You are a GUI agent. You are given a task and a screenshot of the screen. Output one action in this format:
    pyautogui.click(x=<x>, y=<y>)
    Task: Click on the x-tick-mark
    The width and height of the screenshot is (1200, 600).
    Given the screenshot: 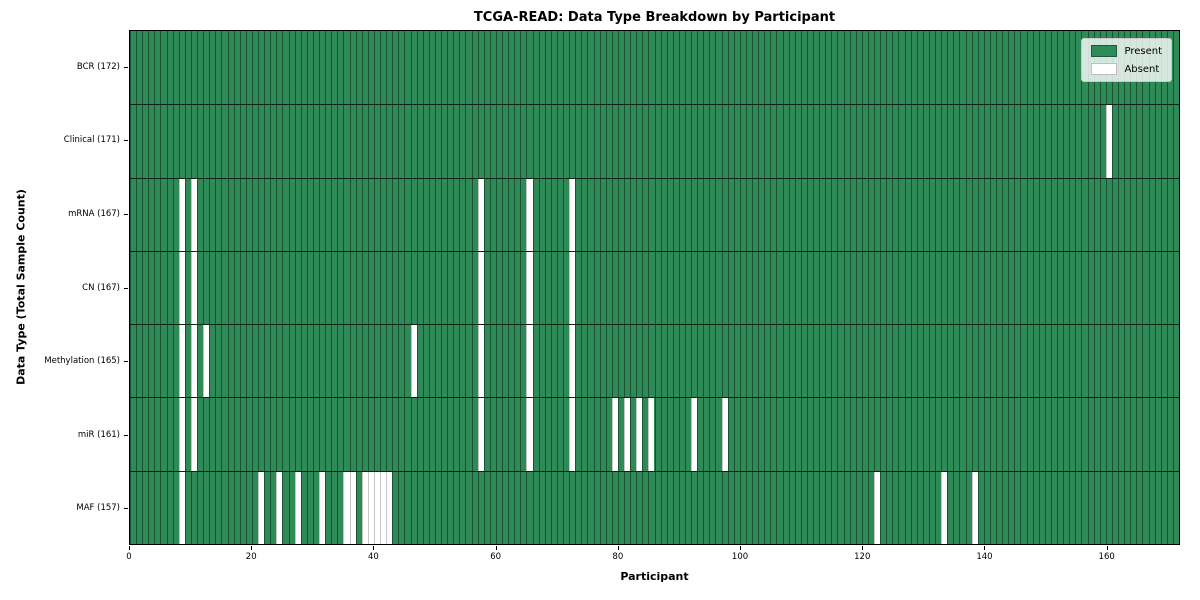 What is the action you would take?
    pyautogui.click(x=496, y=548)
    